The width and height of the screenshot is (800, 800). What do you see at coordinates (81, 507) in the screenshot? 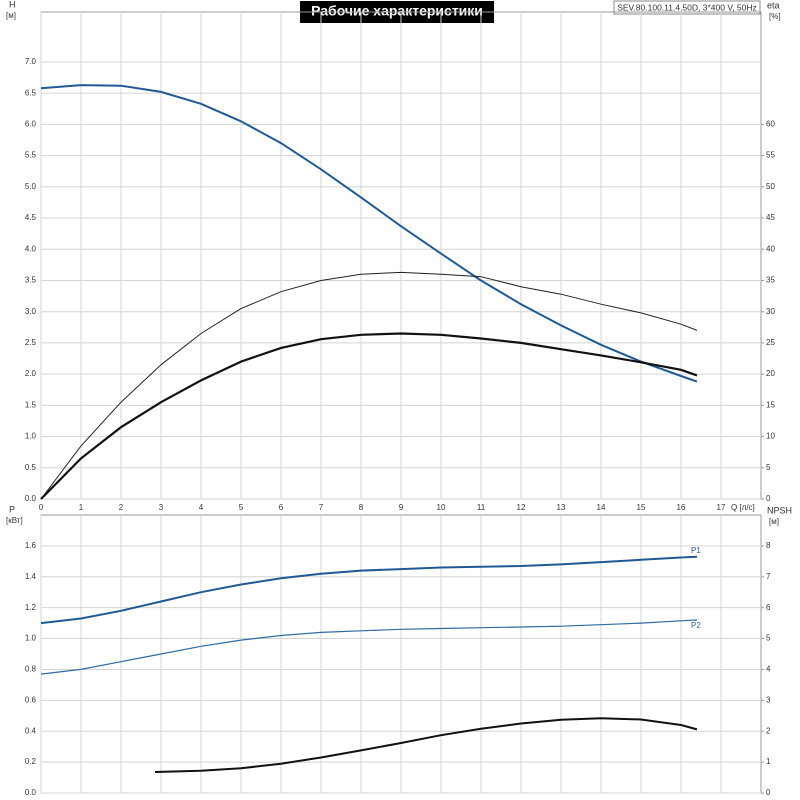
I see `x-tick-label: 1` at bounding box center [81, 507].